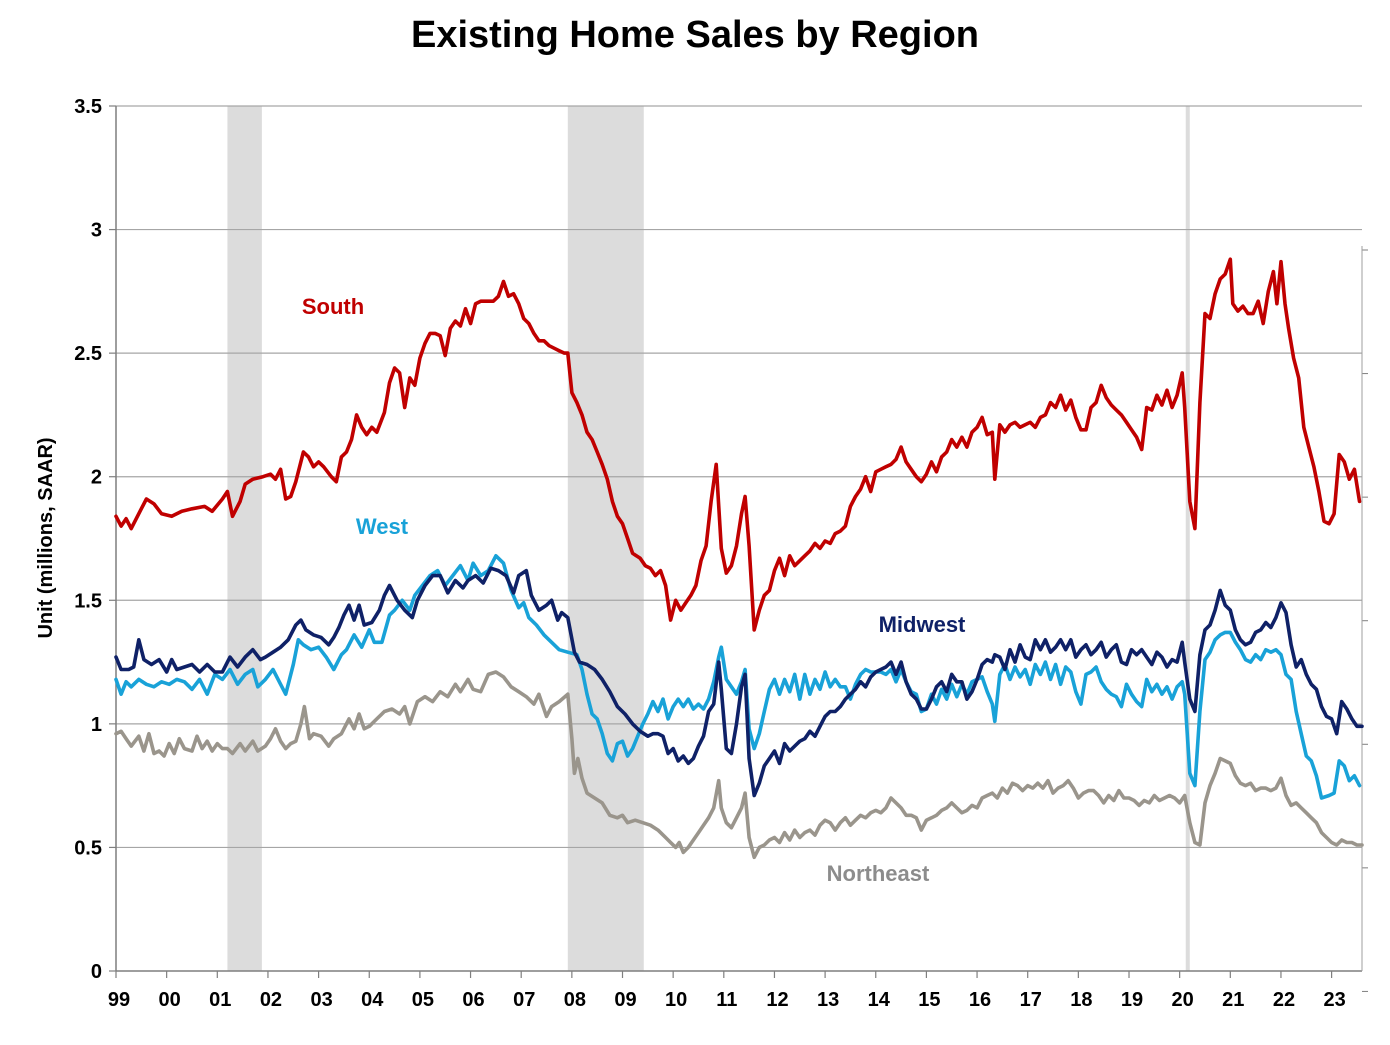 The width and height of the screenshot is (1390, 1045). I want to click on x-tick-label: 12, so click(777, 1000).